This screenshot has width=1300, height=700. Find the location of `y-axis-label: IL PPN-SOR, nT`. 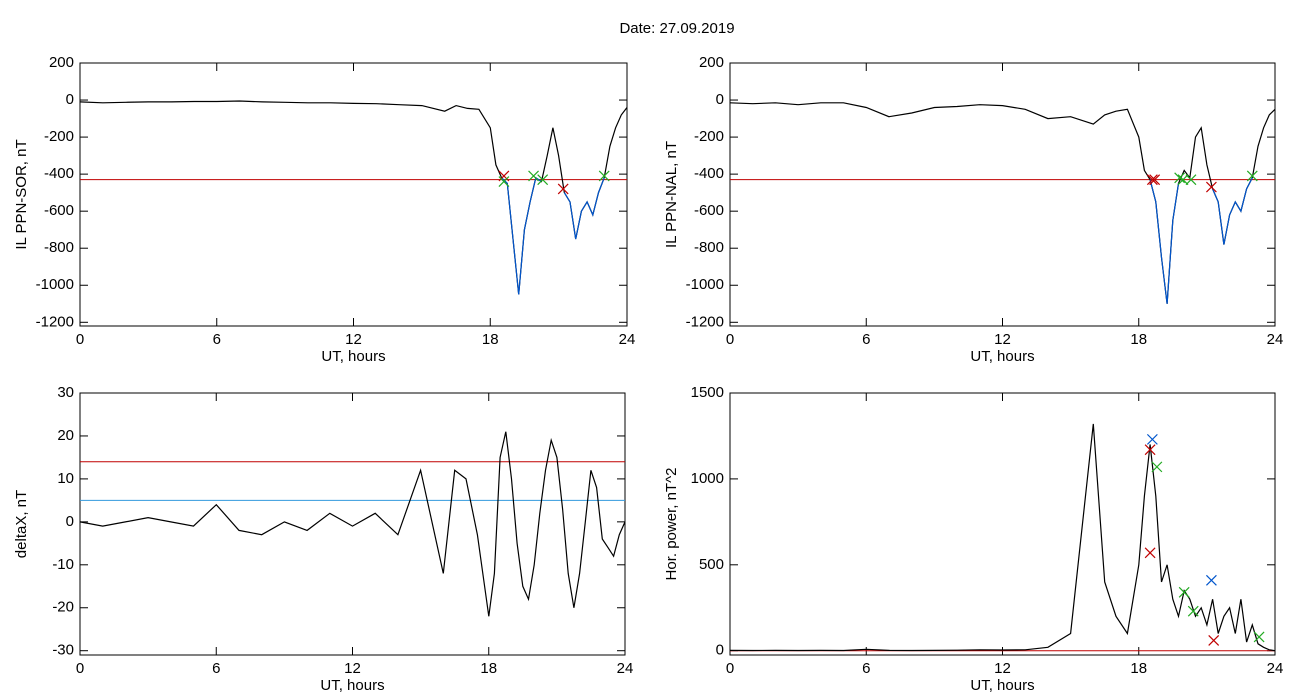

y-axis-label: IL PPN-SOR, nT is located at coordinates (21, 194).